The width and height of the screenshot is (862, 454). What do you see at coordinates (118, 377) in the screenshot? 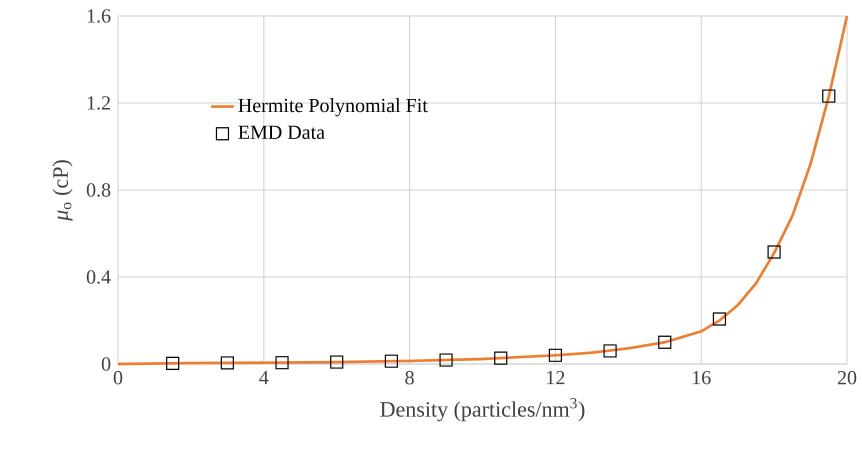
I see `x-tick-label: 0` at bounding box center [118, 377].